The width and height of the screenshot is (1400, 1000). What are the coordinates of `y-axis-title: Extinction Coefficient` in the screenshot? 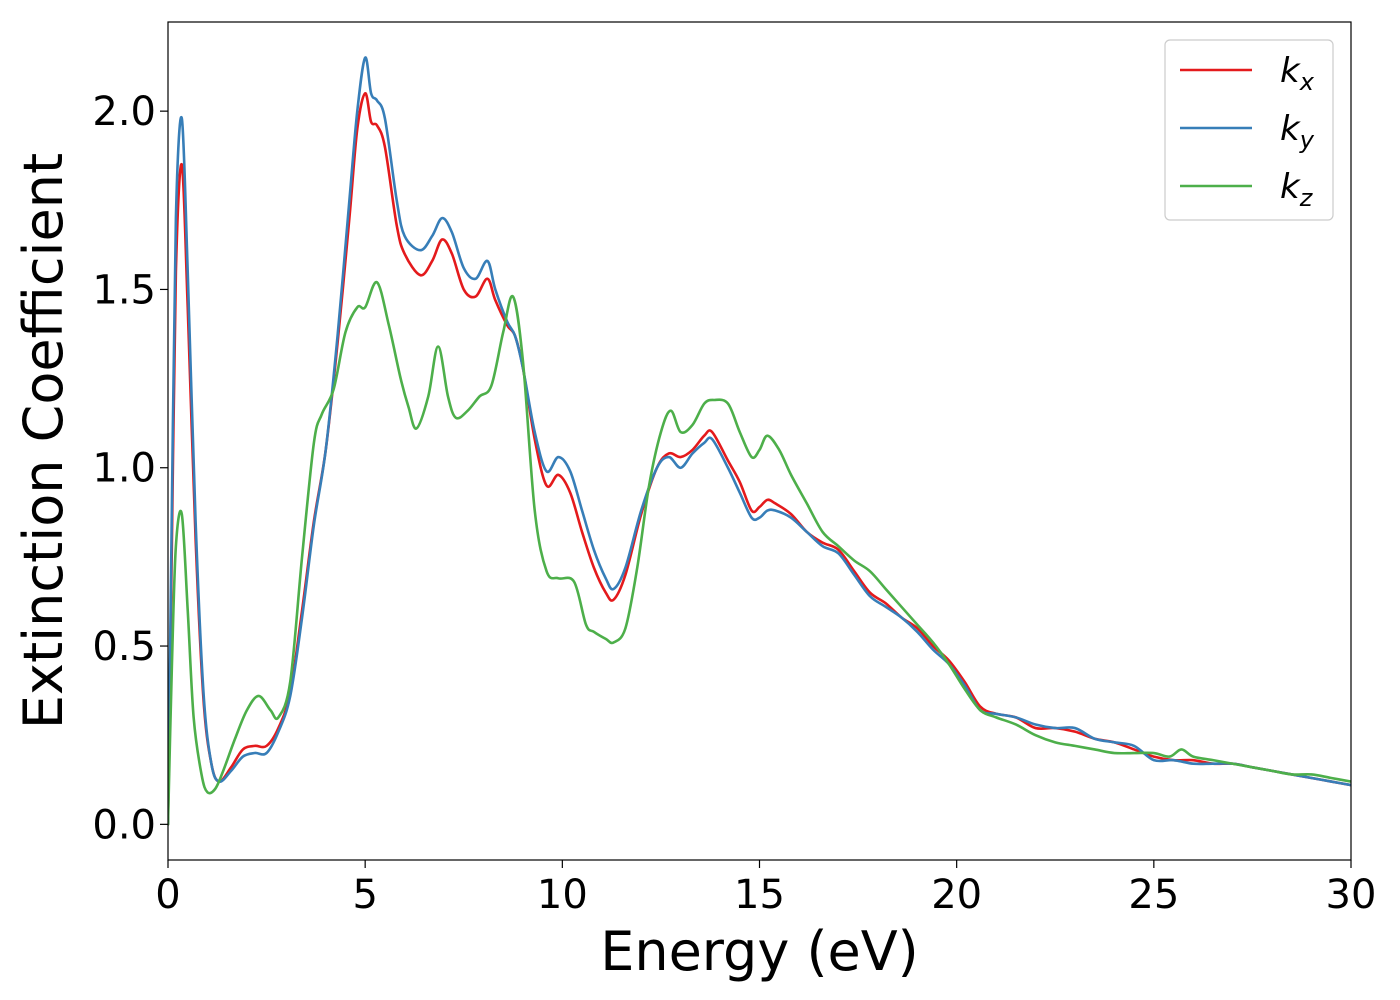 It's located at (43, 441).